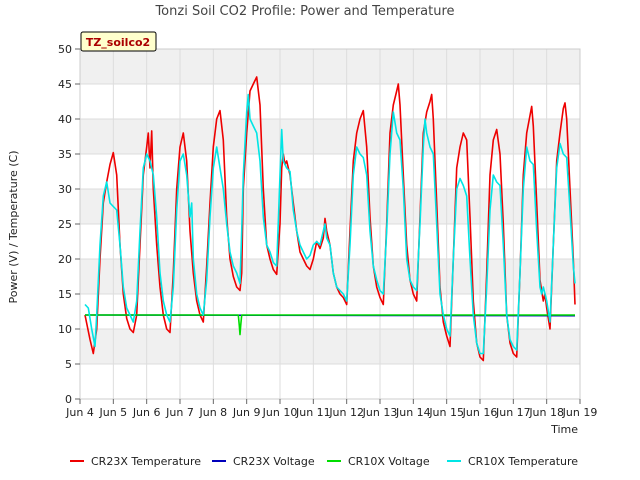 Image resolution: width=640 pixels, height=480 pixels. I want to click on x-tick-label: Jun 6, so click(146, 412).